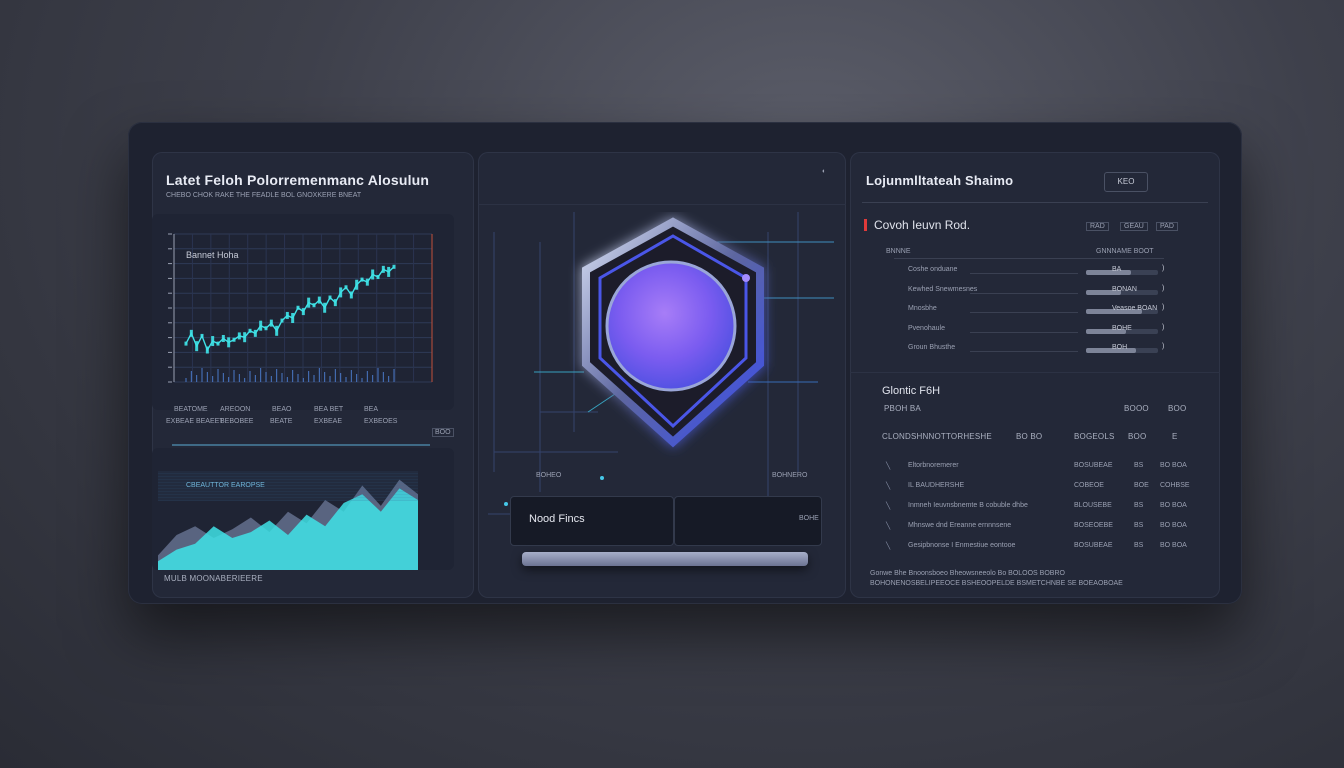 This screenshot has width=1344, height=768. What do you see at coordinates (1029, 436) in the screenshot?
I see `section2-header-right-0: BO BO` at bounding box center [1029, 436].